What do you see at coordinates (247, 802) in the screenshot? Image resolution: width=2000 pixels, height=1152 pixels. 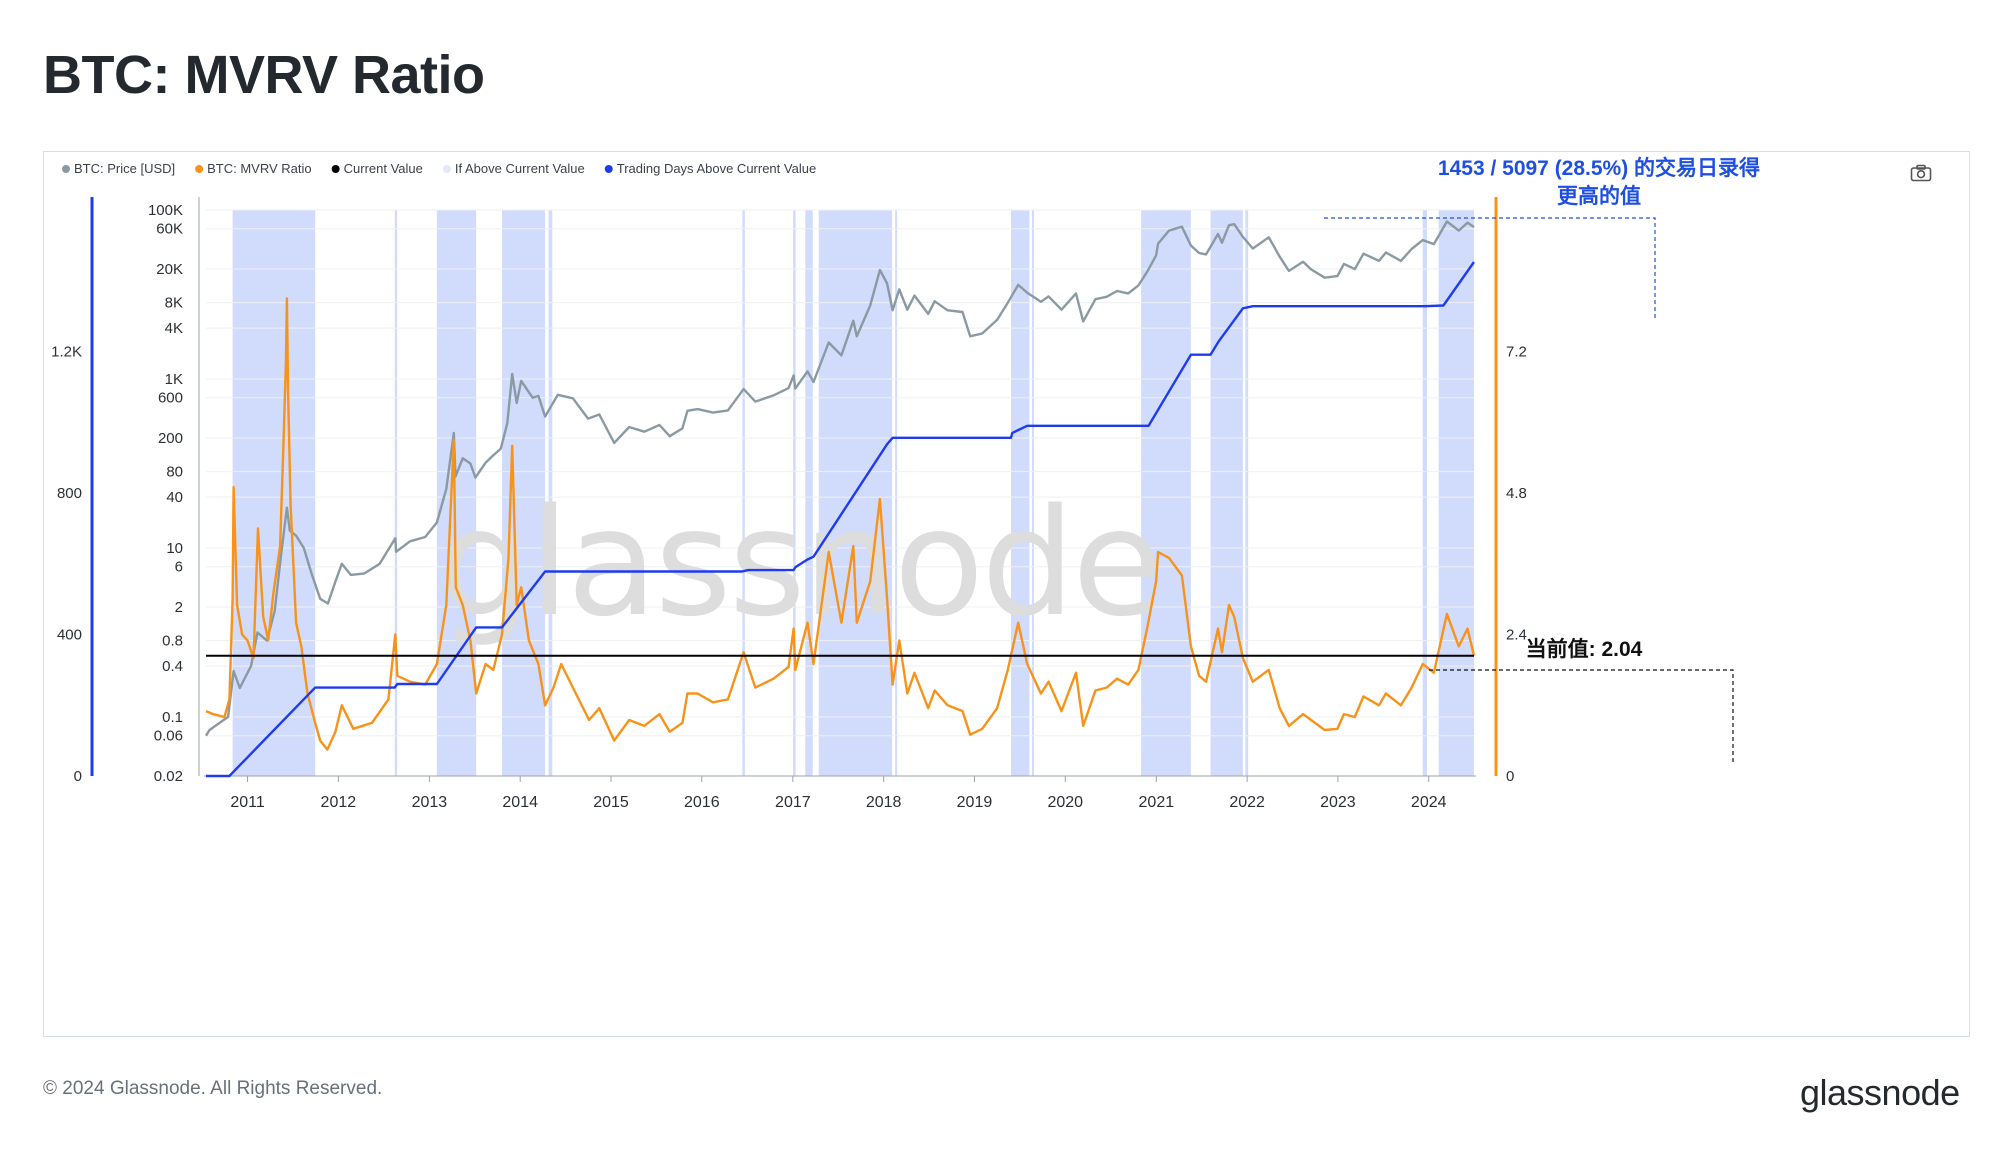 I see `x-axis-tick: 2011` at bounding box center [247, 802].